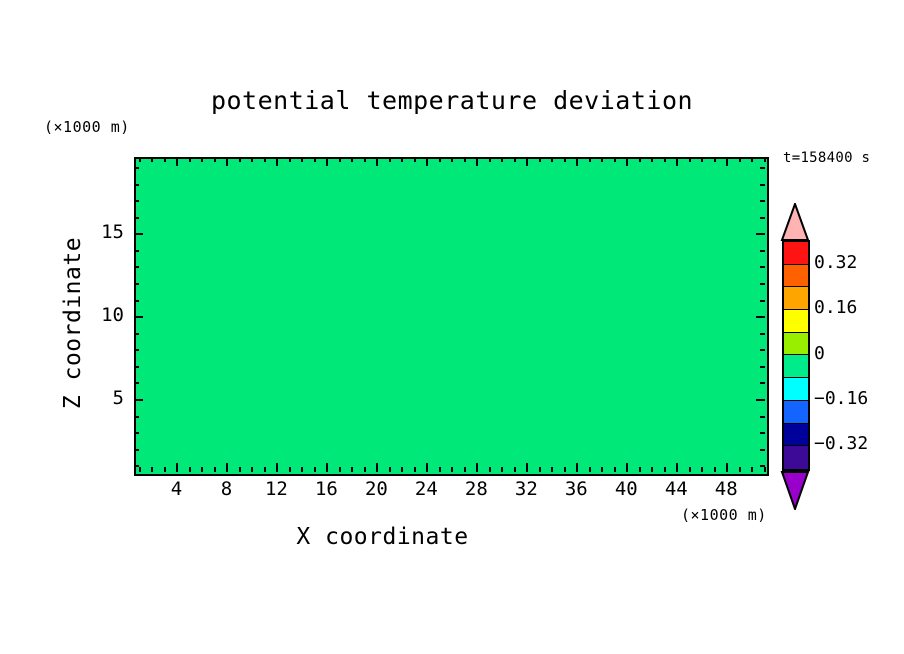 This screenshot has height=654, width=904. What do you see at coordinates (452, 100) in the screenshot?
I see `page-title: potential temperature deviation` at bounding box center [452, 100].